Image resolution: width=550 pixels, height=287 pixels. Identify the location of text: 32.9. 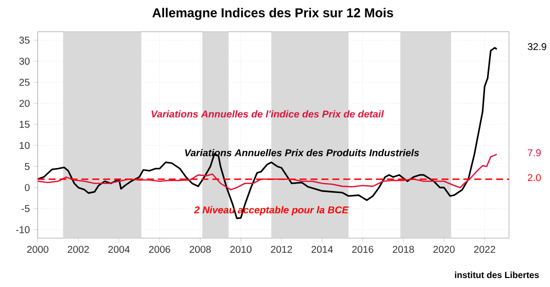
(537, 46).